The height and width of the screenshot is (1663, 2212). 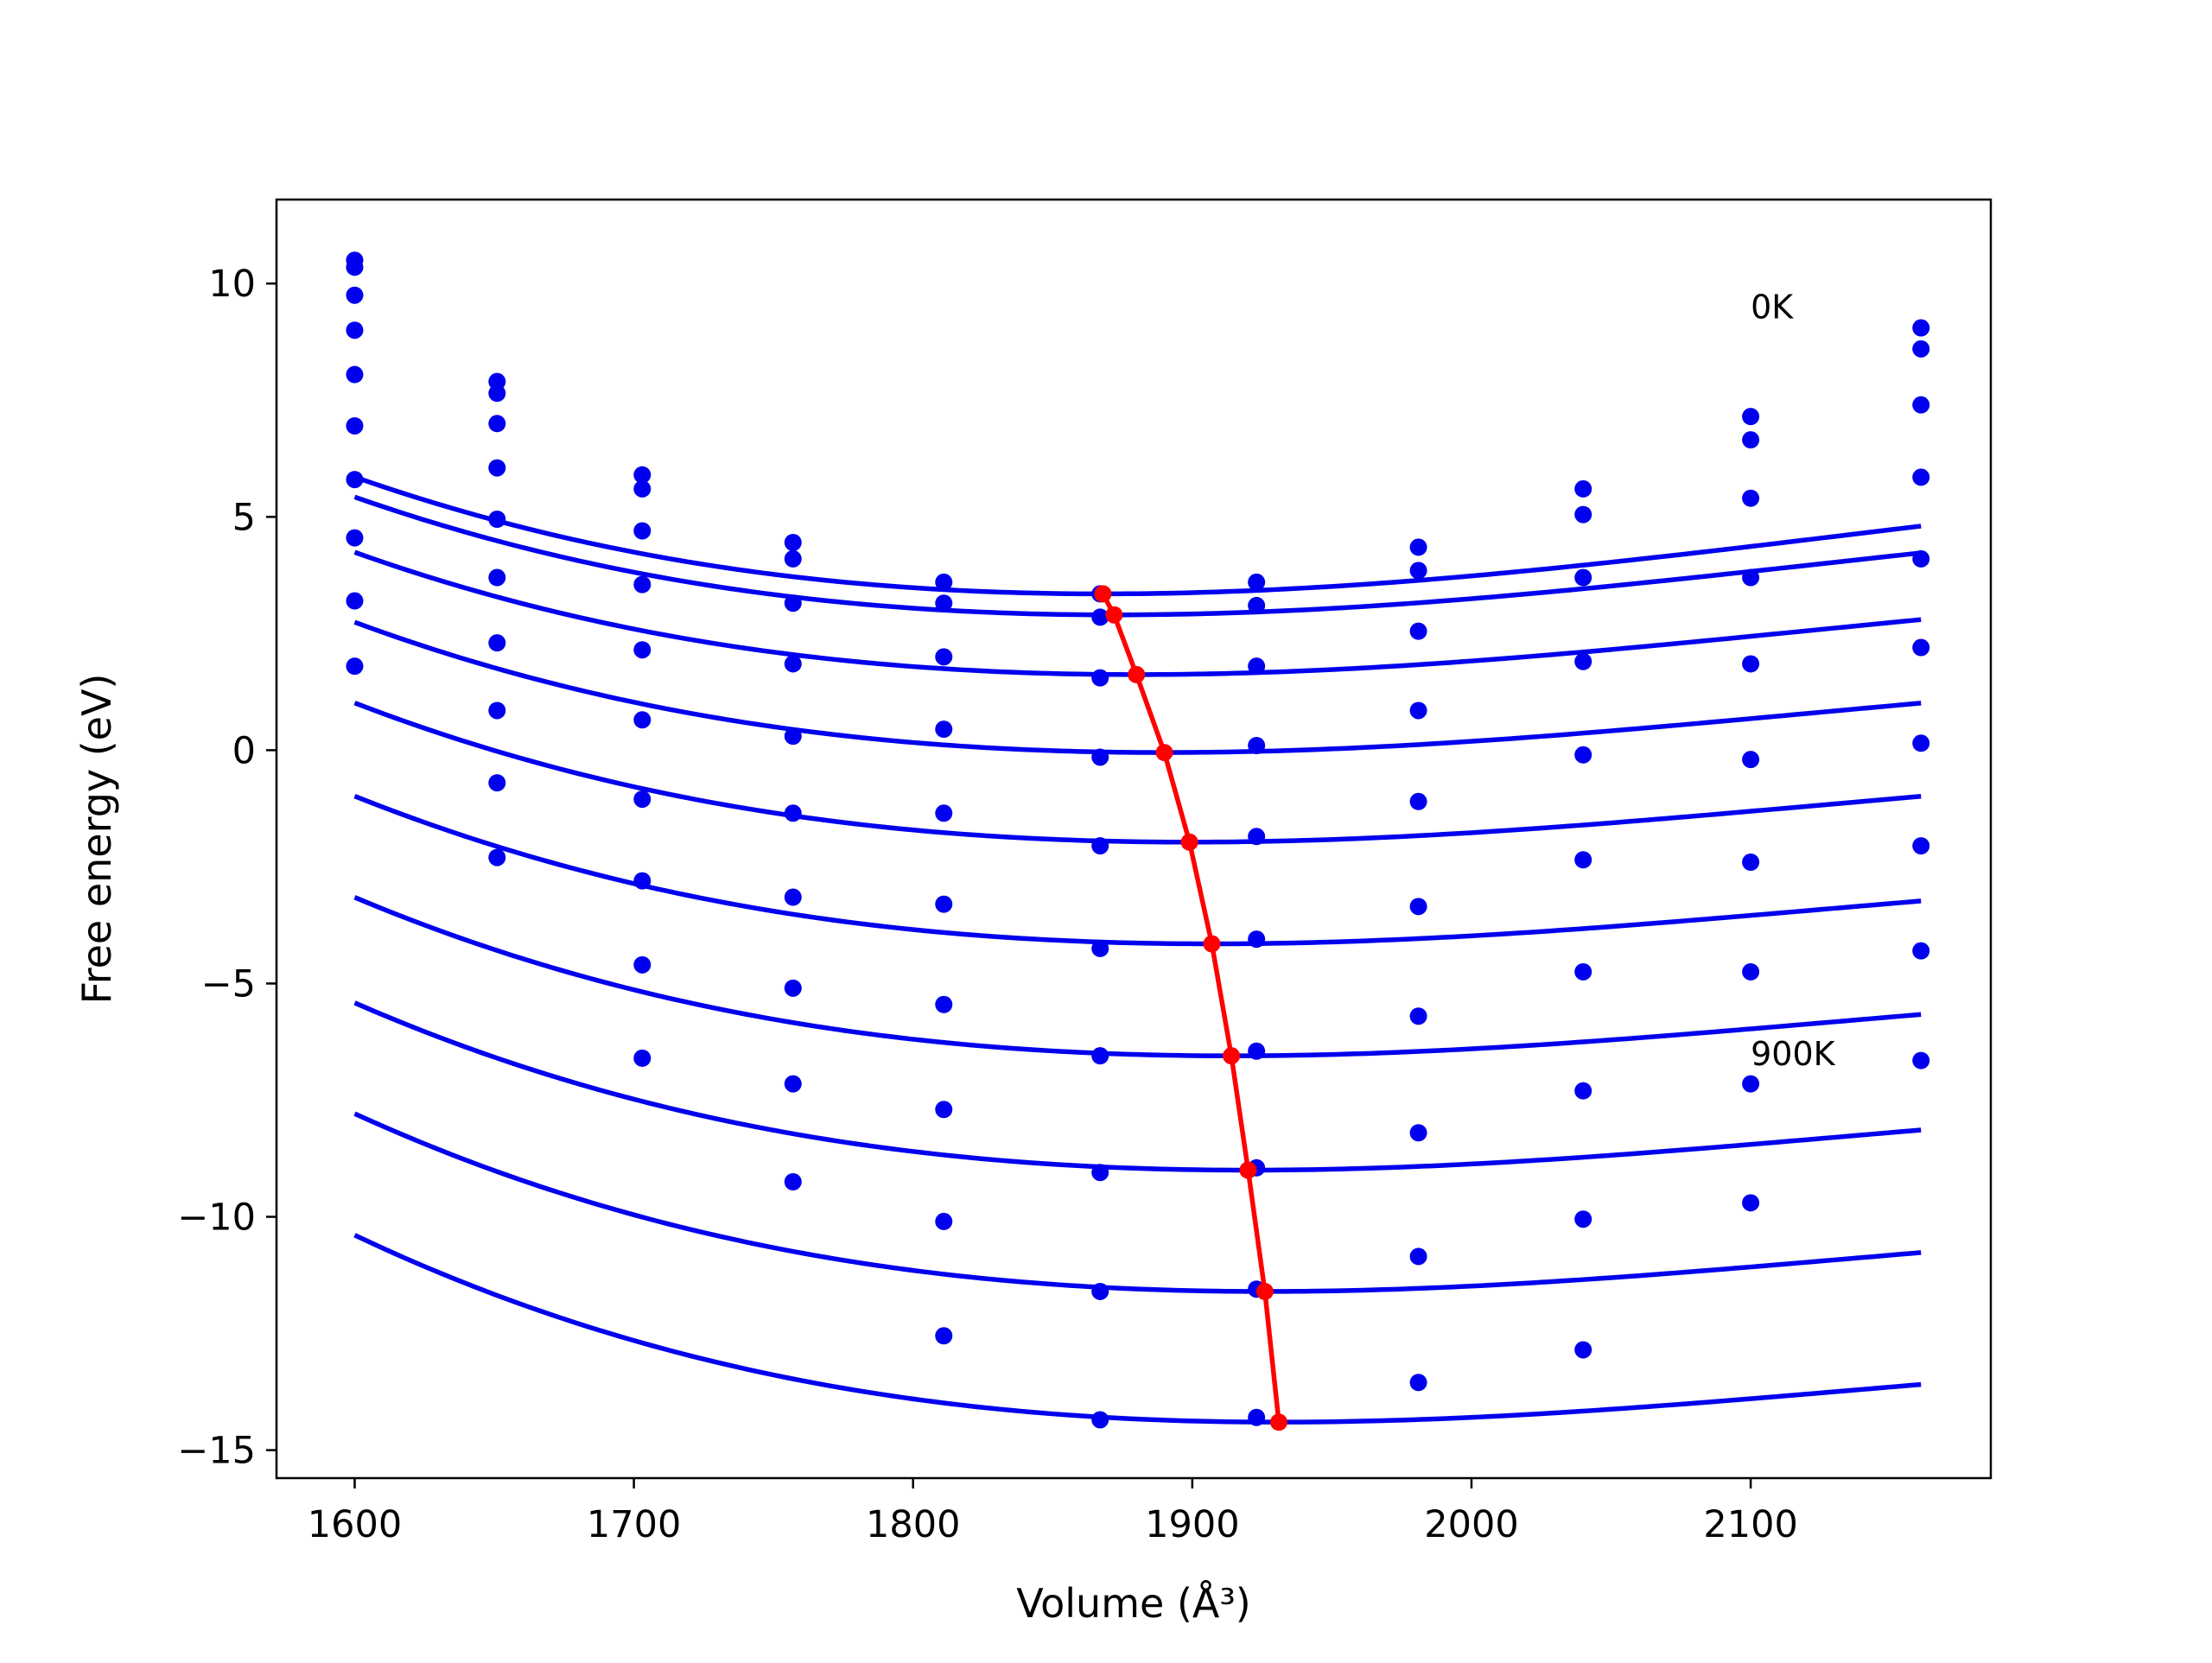 I want to click on x-tick-label: 2100, so click(x=1750, y=1525).